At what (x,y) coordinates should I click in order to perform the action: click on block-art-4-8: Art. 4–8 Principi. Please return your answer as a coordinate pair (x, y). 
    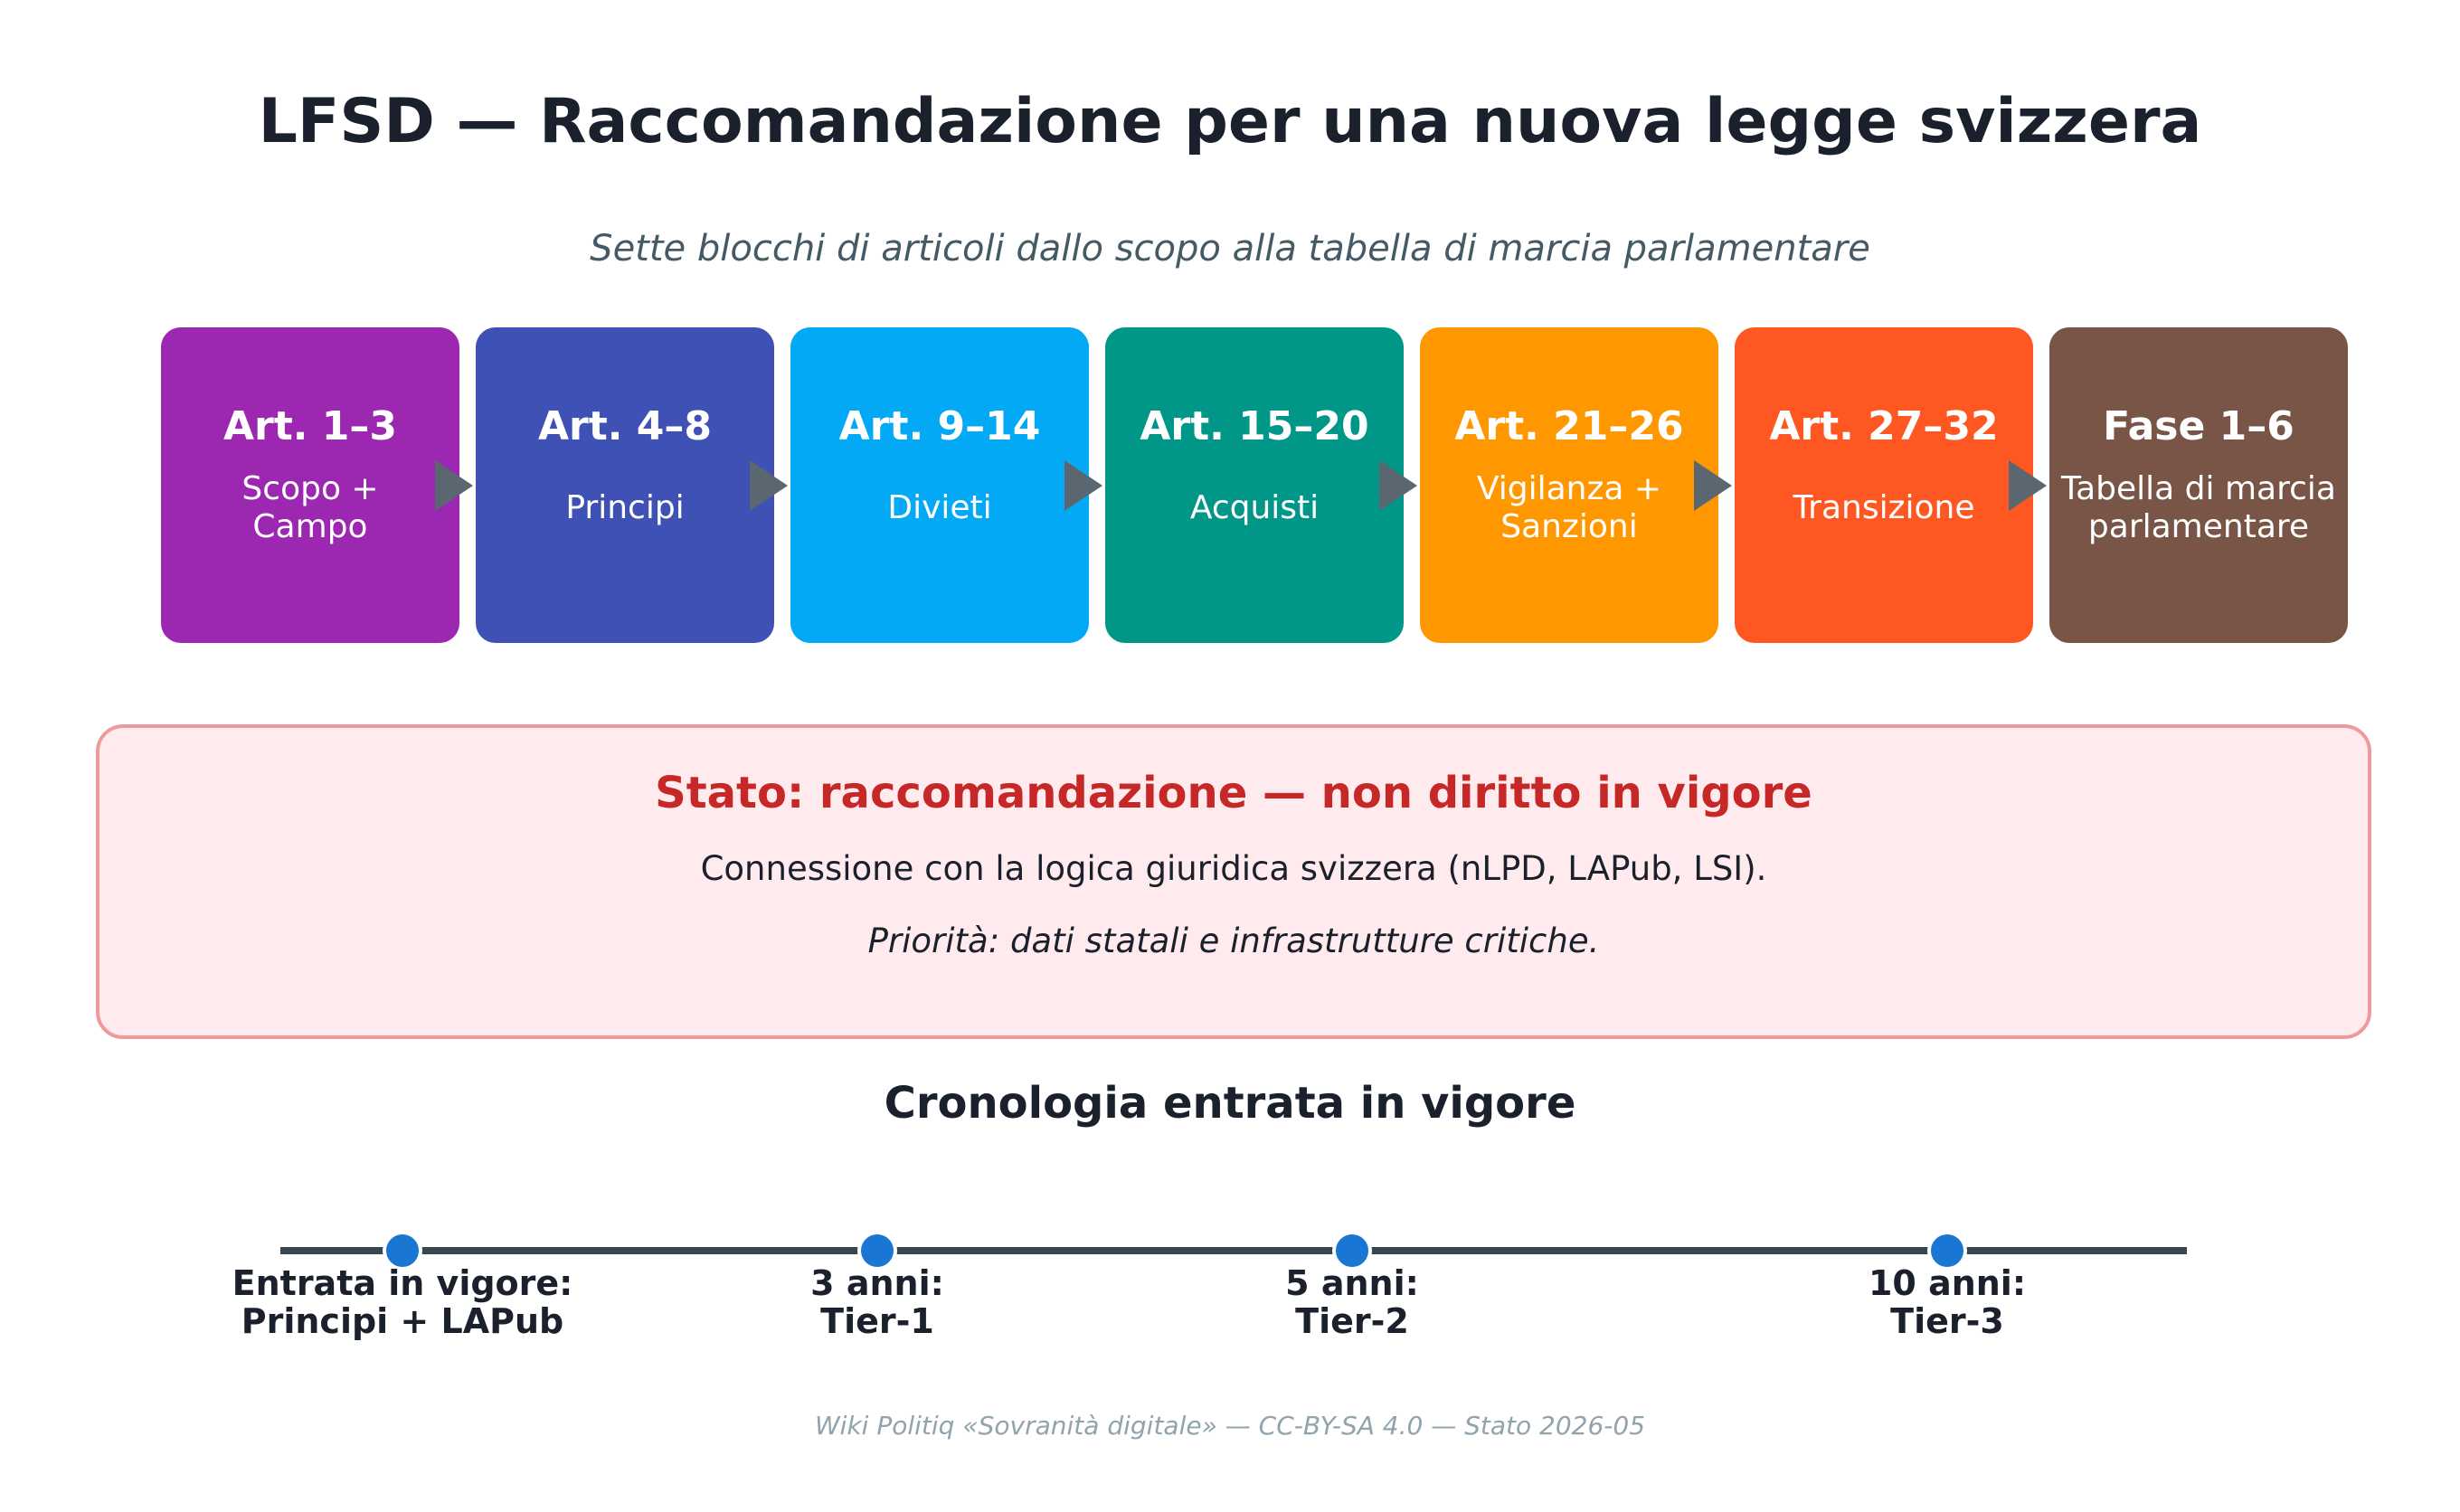
    Looking at the image, I should click on (625, 485).